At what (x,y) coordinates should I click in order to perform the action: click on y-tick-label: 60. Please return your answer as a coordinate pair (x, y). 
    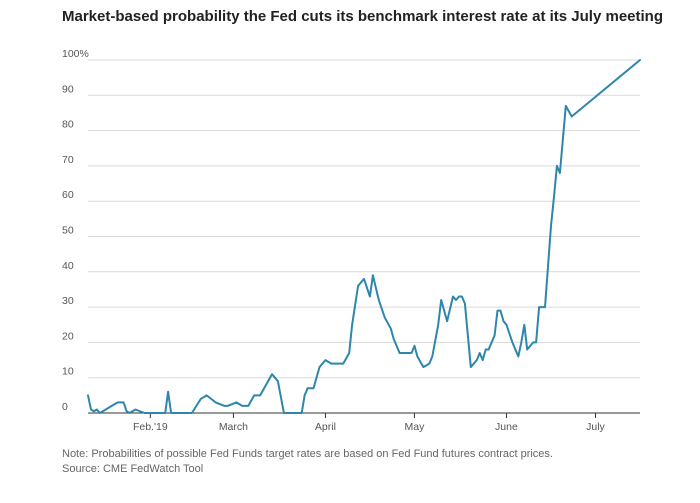
    Looking at the image, I should click on (68, 195).